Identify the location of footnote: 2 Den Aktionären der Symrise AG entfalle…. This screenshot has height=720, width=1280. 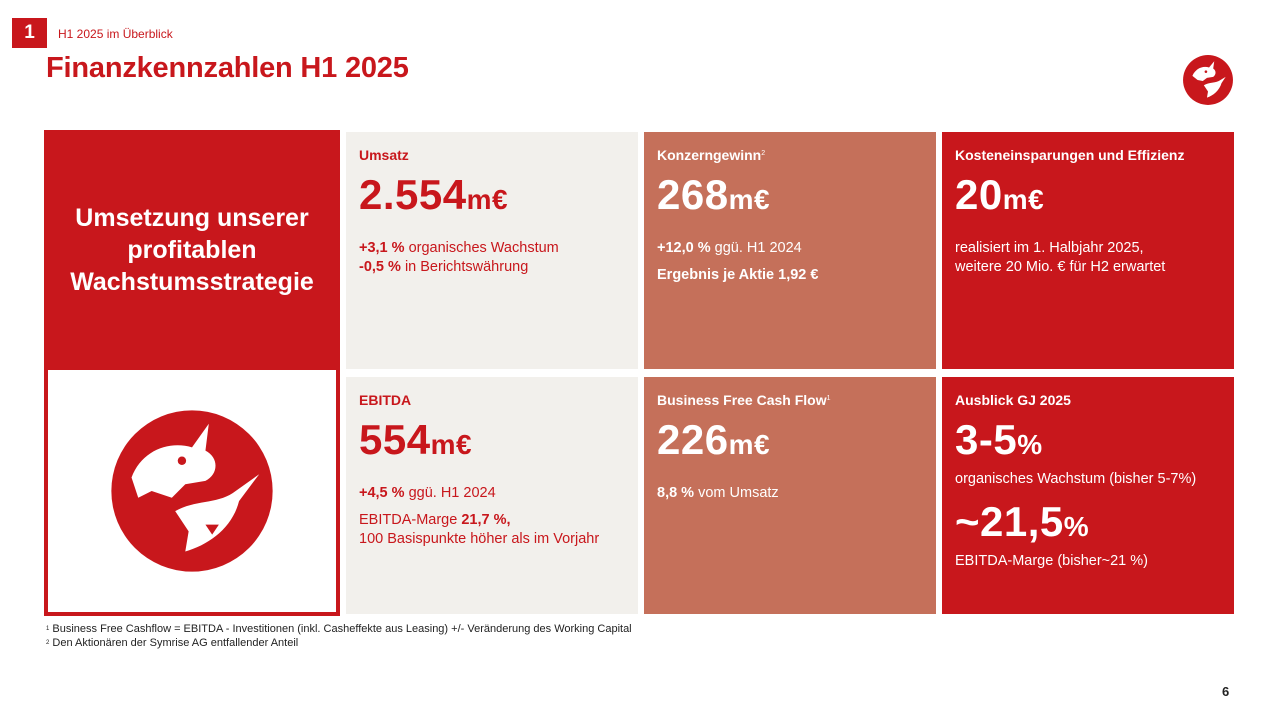
(172, 643).